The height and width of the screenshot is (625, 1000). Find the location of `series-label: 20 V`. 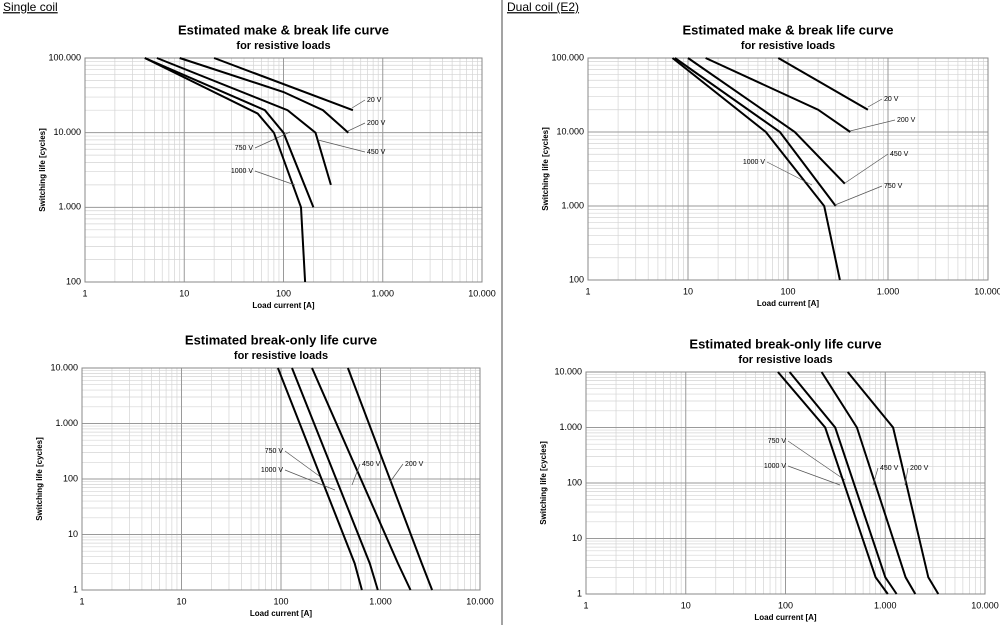

series-label: 20 V is located at coordinates (891, 99).